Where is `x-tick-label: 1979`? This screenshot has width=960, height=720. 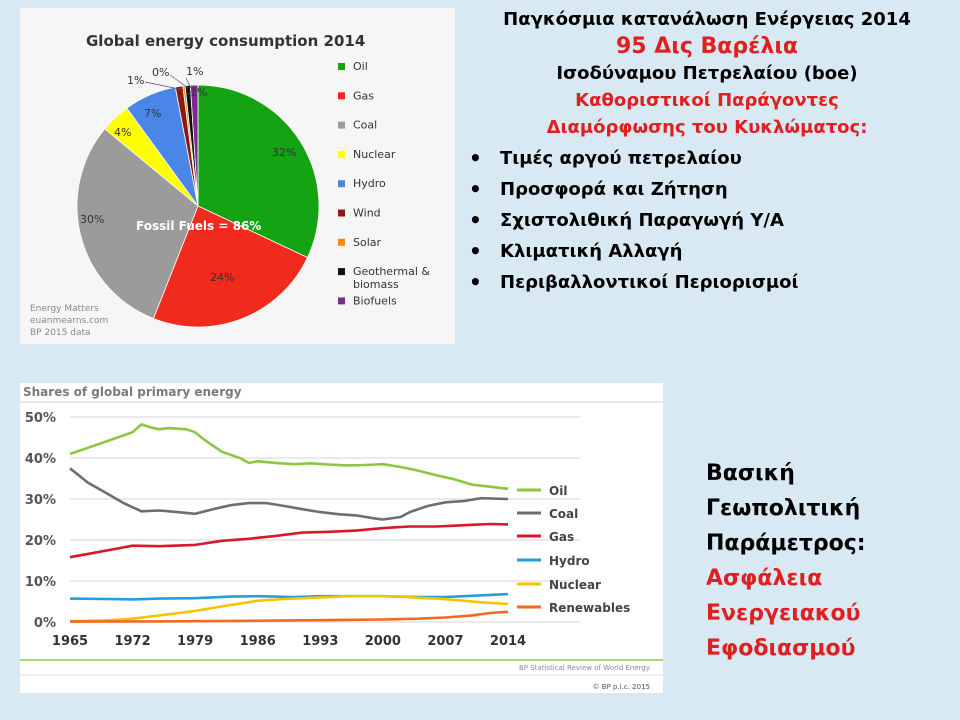
x-tick-label: 1979 is located at coordinates (195, 641).